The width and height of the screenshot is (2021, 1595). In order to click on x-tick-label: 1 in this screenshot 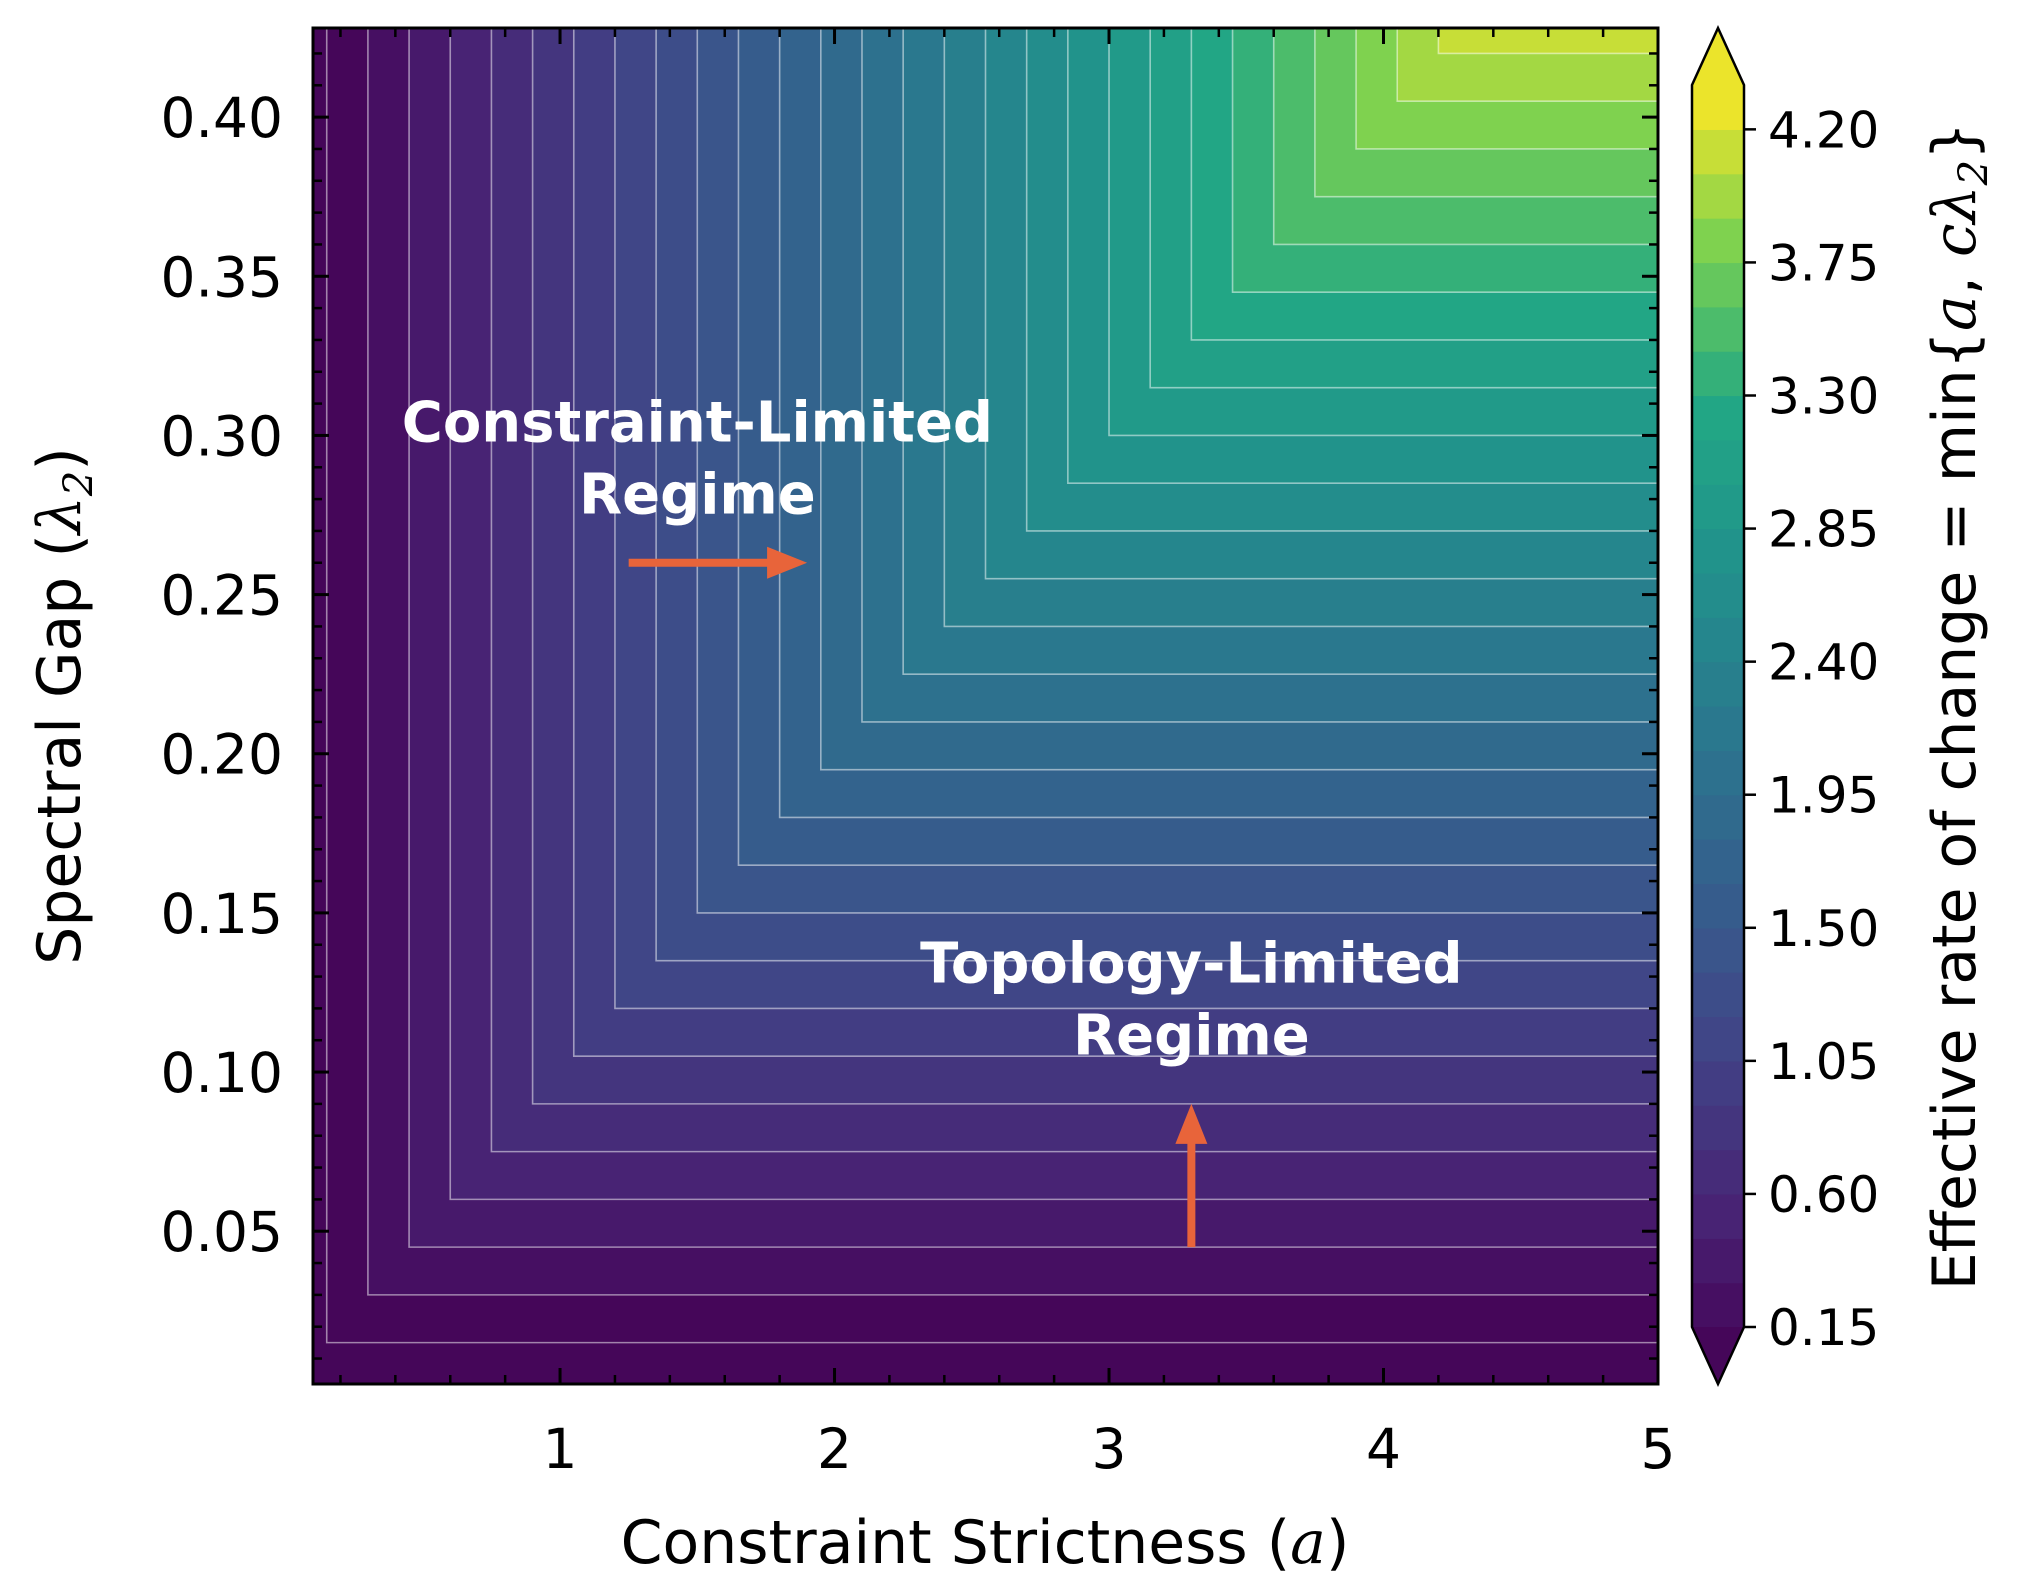, I will do `click(560, 1449)`.